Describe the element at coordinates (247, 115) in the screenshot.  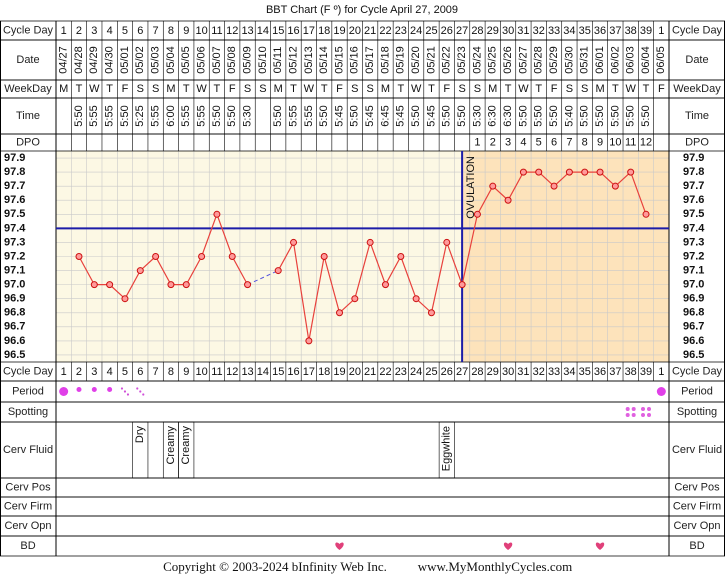
I see `time: 5:30` at that location.